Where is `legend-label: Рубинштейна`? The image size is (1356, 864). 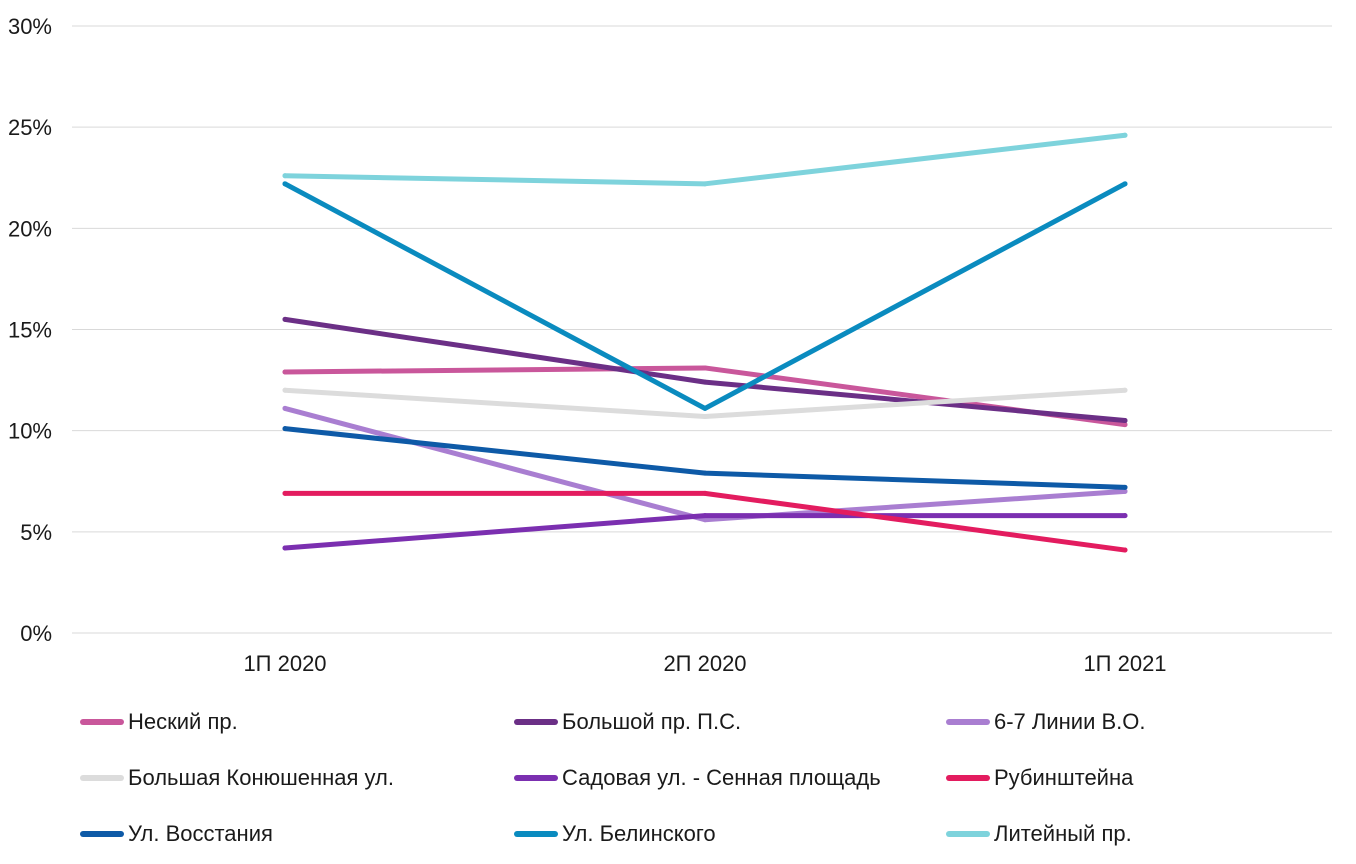
legend-label: Рубинштейна is located at coordinates (1064, 777).